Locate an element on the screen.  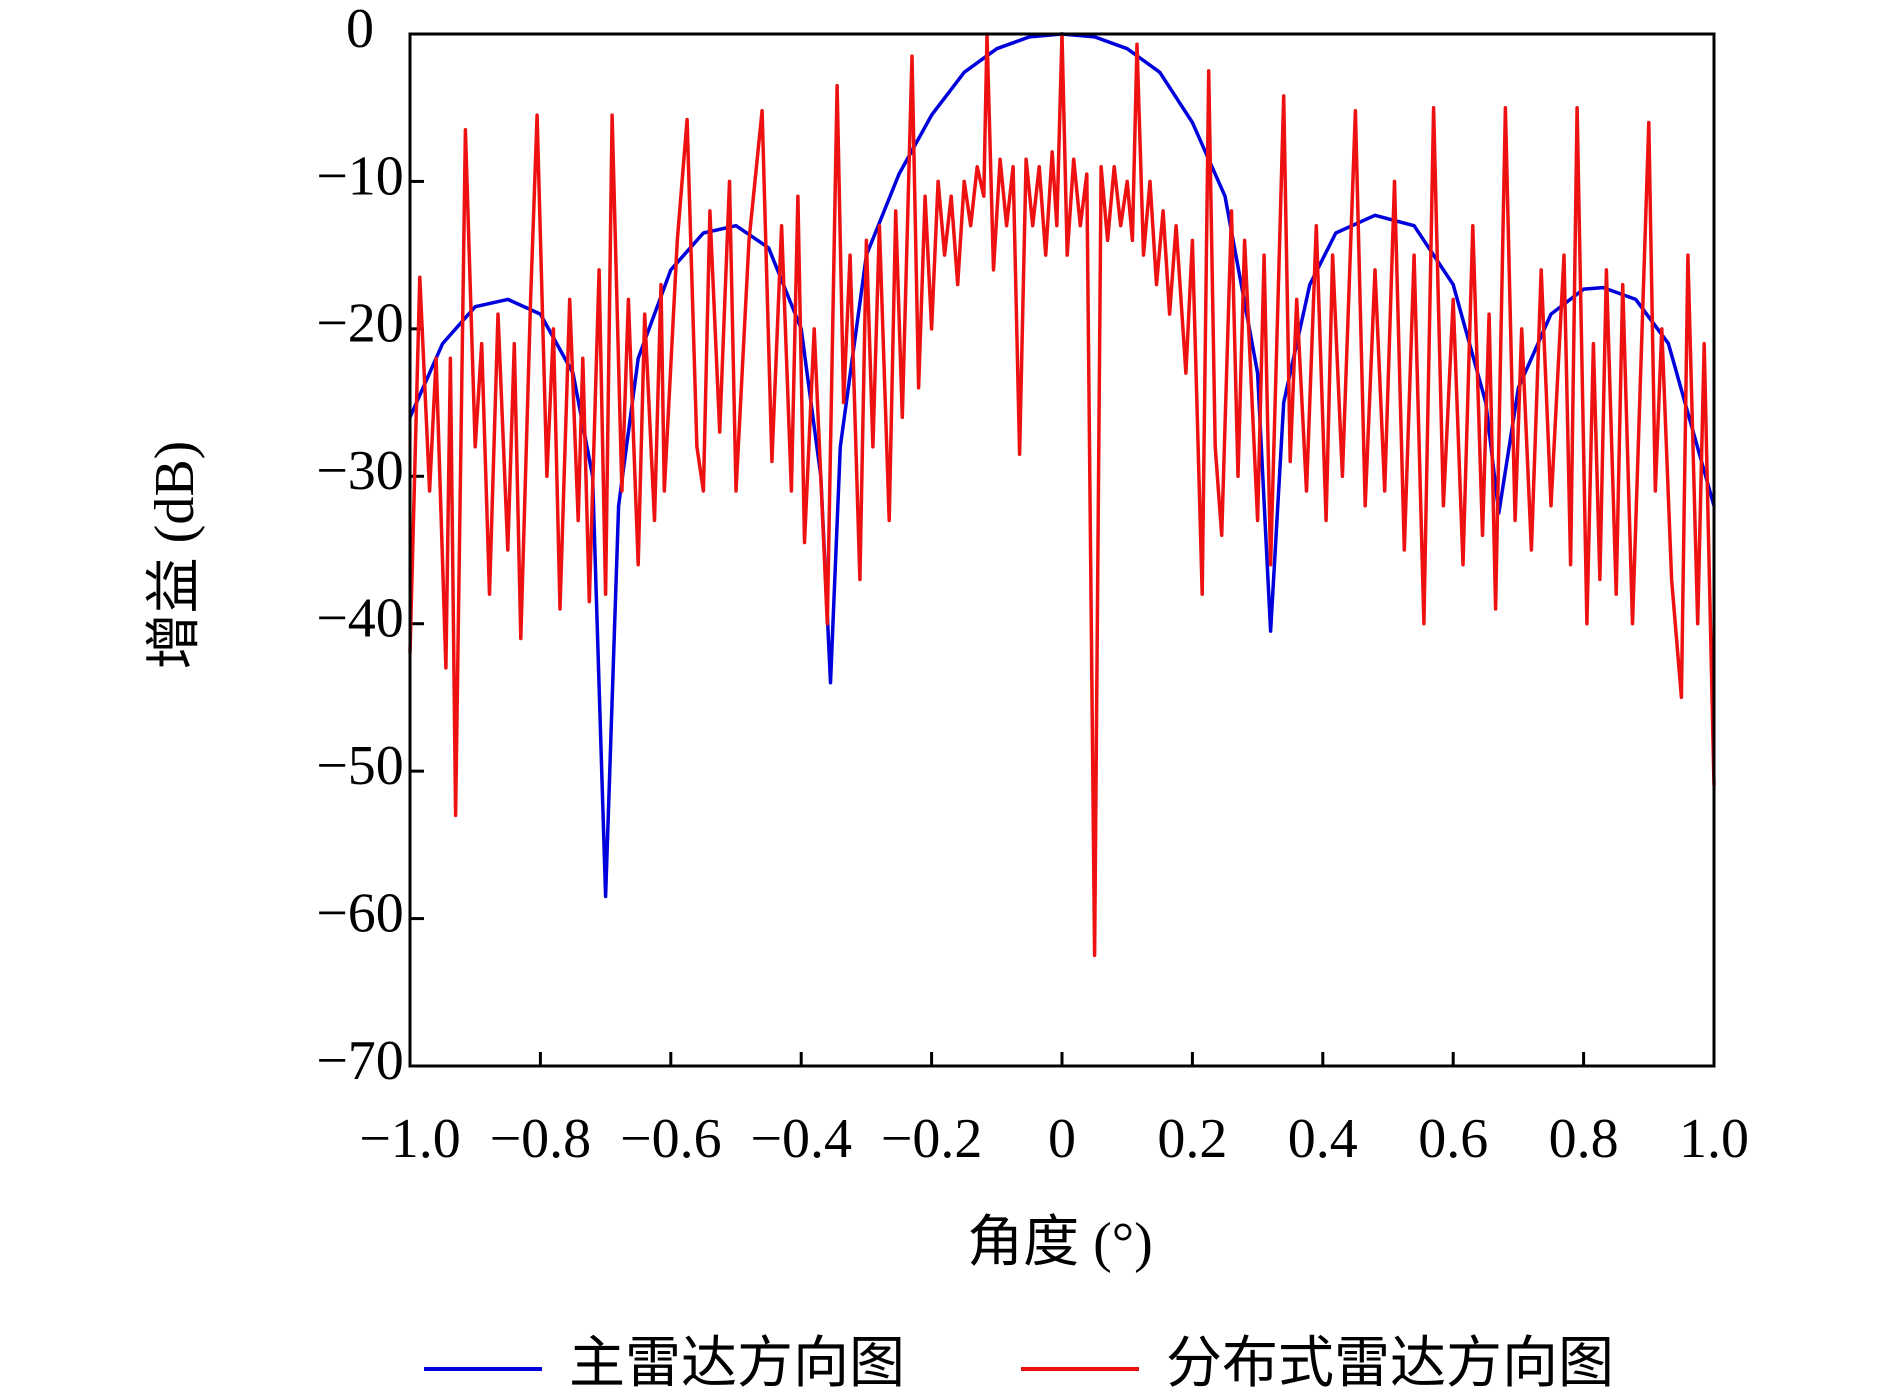
x-tick-label: −1.0 is located at coordinates (410, 1139).